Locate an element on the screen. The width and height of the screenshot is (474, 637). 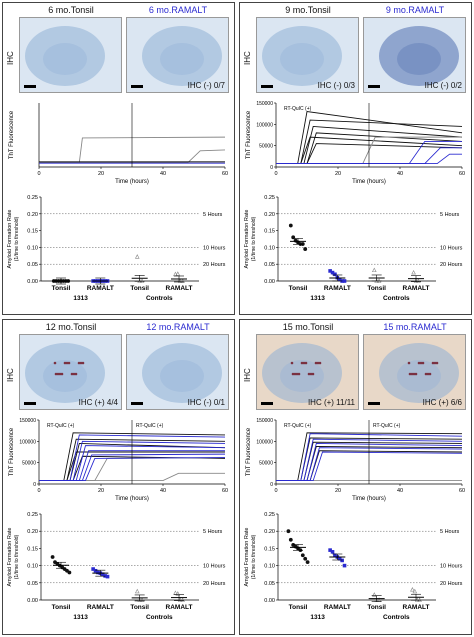
x-tick-label: 0 is located at coordinates (275, 174).